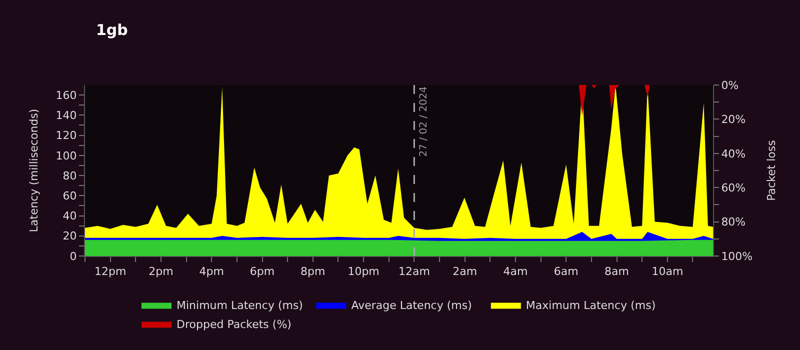 The height and width of the screenshot is (350, 800). I want to click on y-axis-title: Latency (milliseconds), so click(33, 170).